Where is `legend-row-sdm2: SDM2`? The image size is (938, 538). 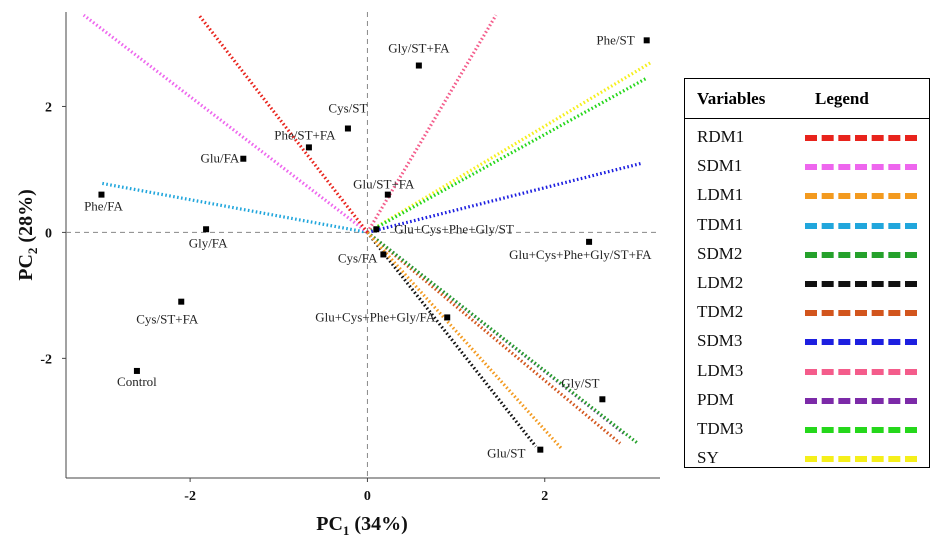
legend-row-sdm2: SDM2 is located at coordinates (807, 254).